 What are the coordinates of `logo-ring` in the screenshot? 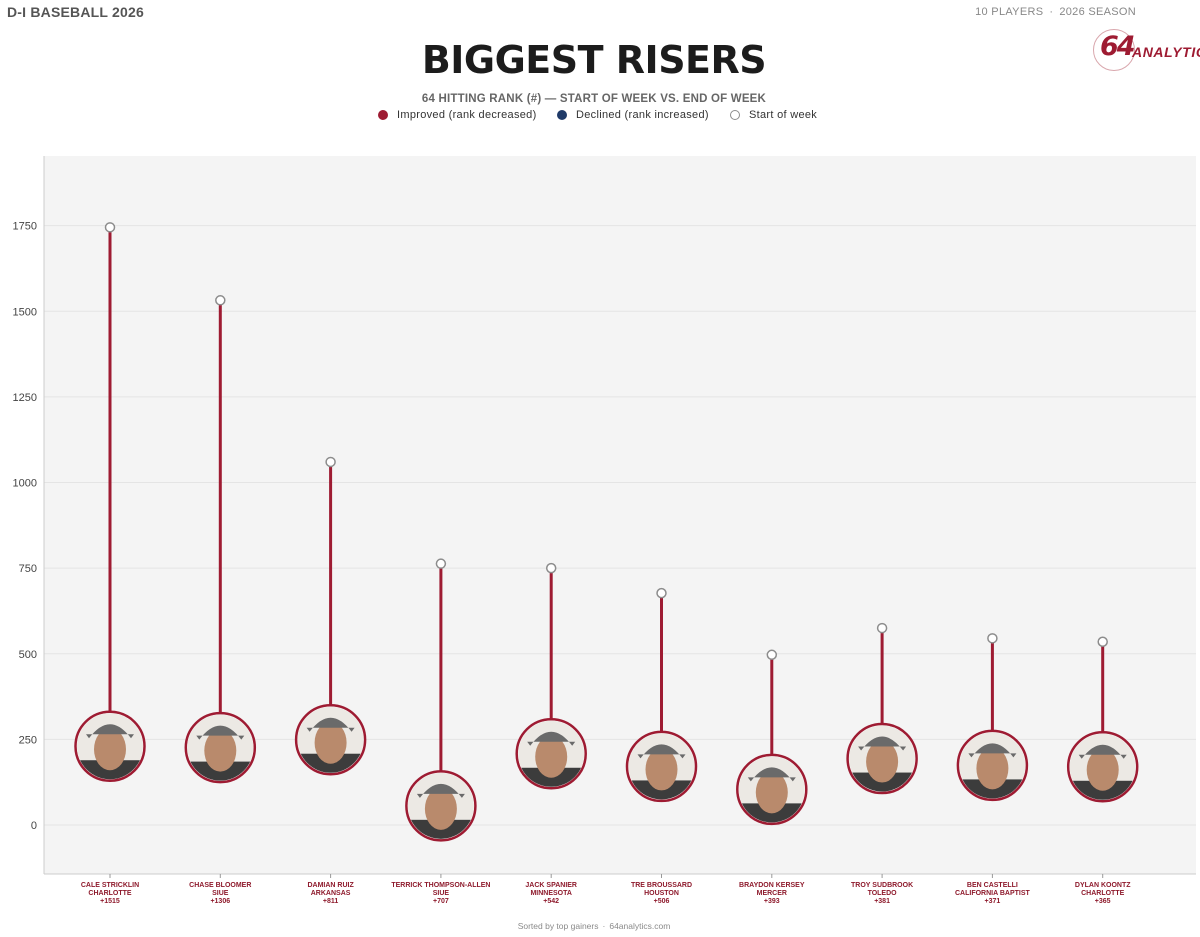 It's located at (1114, 50).